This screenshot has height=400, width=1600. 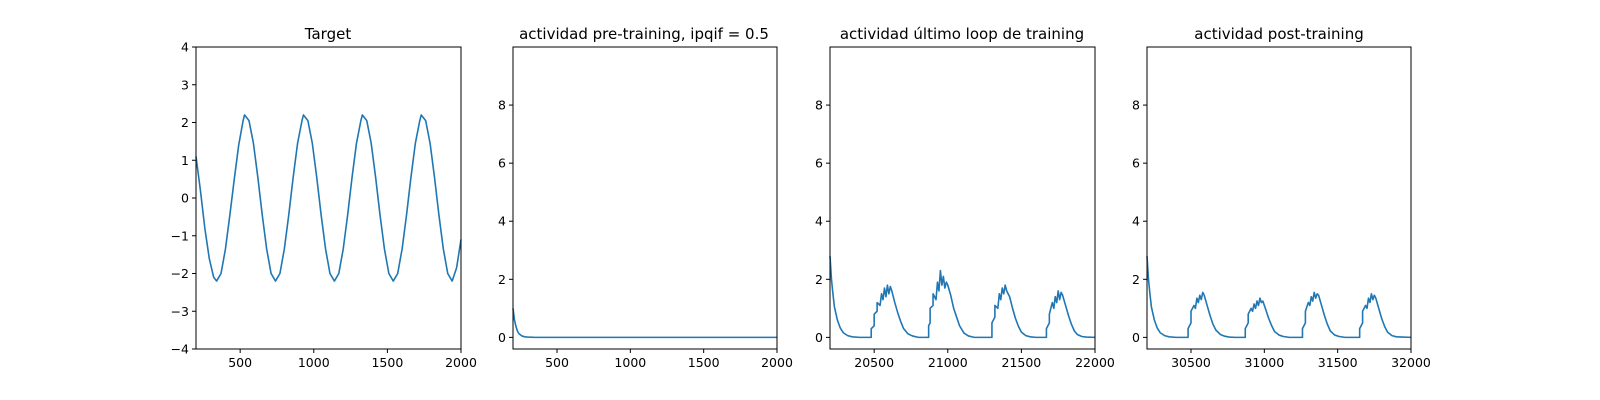 What do you see at coordinates (1264, 362) in the screenshot?
I see `x-tick-label: 31000` at bounding box center [1264, 362].